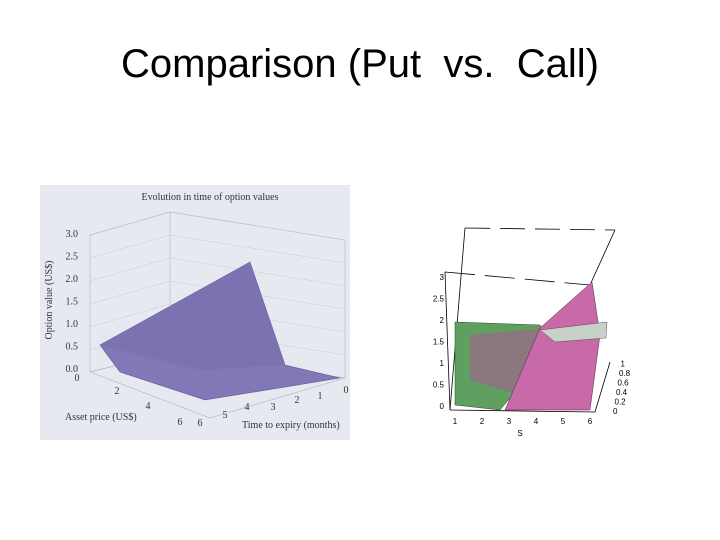 This screenshot has height=540, width=720. I want to click on right-x-tick-label: 5, so click(563, 421).